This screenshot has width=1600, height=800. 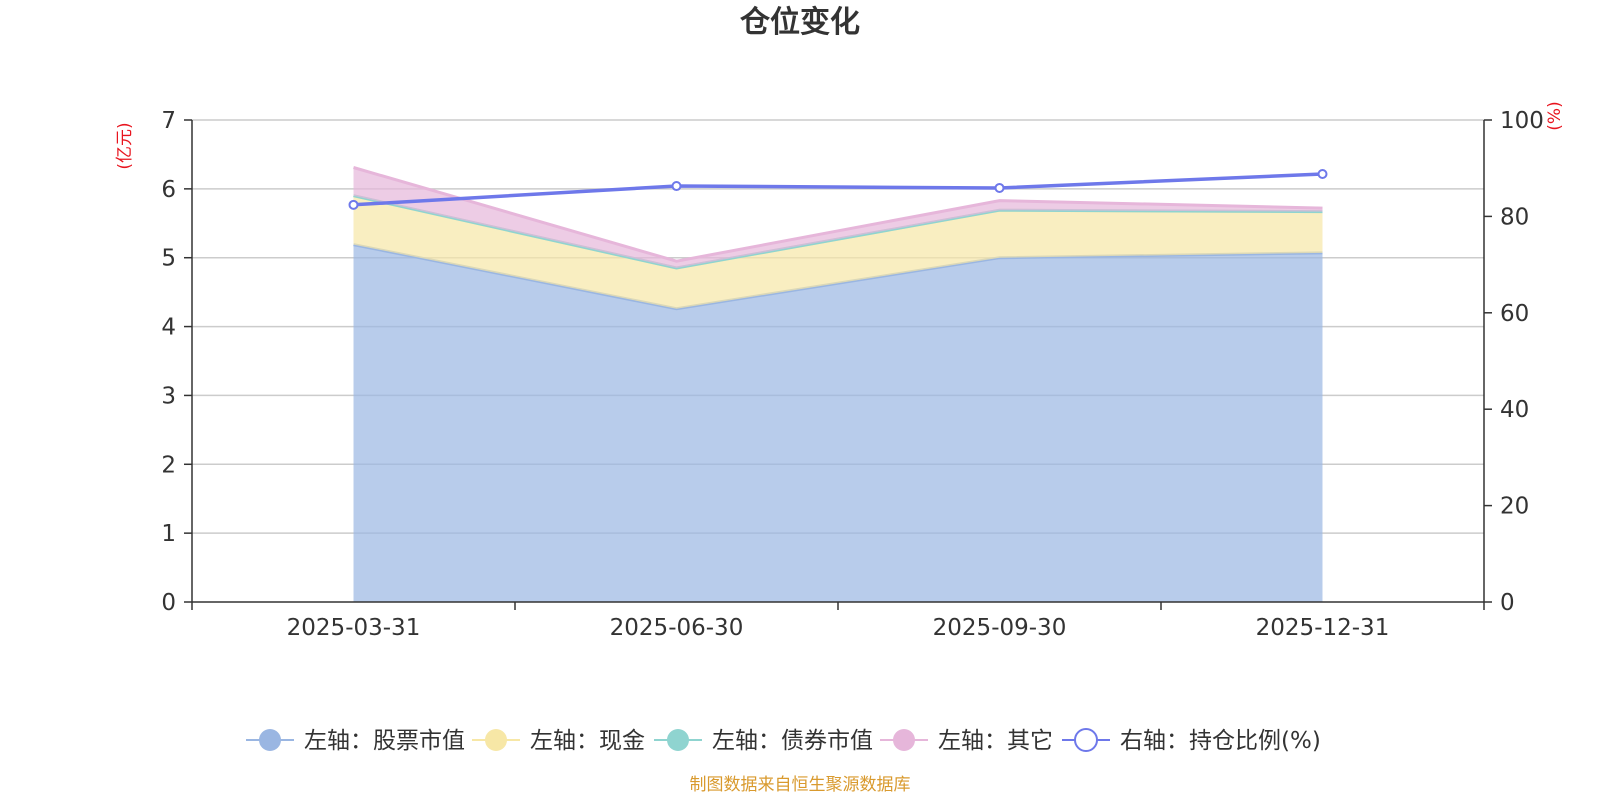 I want to click on legend-item: 左轴：债券市值, so click(x=763, y=741).